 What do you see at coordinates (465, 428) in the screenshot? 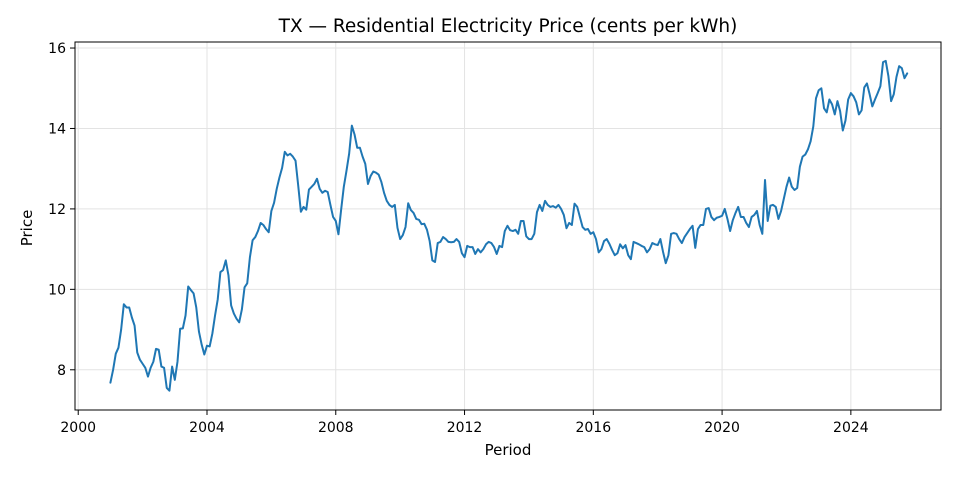
I see `x-tick-label: 2012` at bounding box center [465, 428].